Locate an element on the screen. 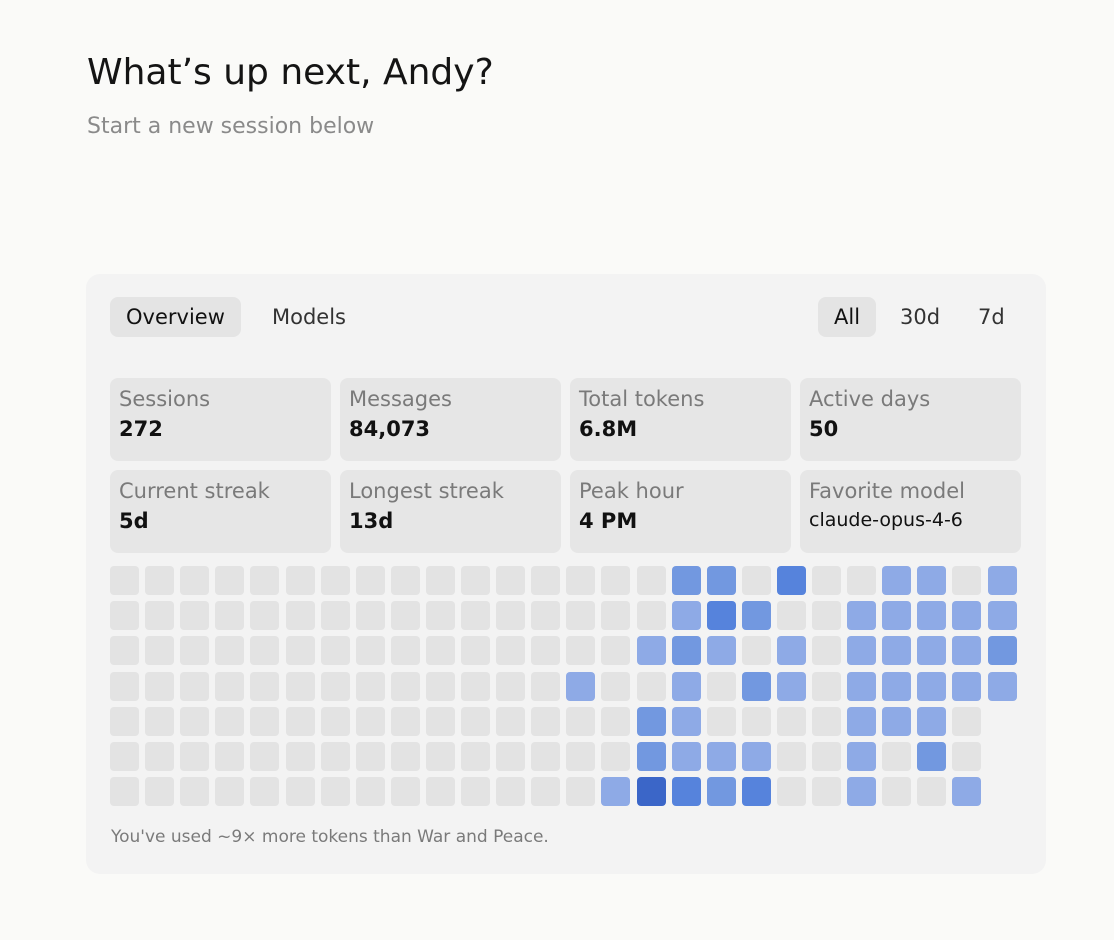 This screenshot has height=940, width=1114. stat-box: Peak hour 4 PM is located at coordinates (680, 511).